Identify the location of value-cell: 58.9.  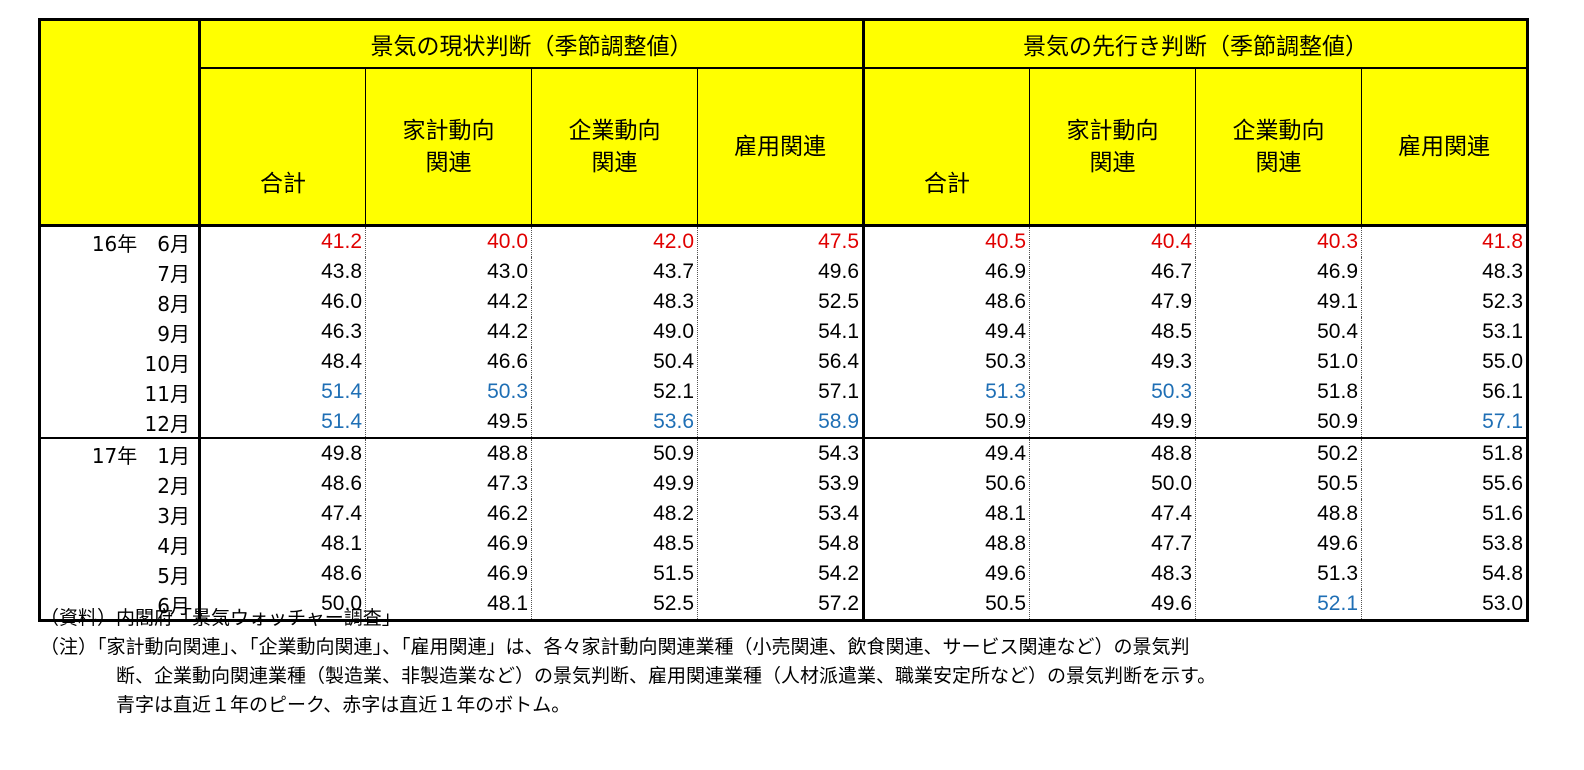
(780, 422).